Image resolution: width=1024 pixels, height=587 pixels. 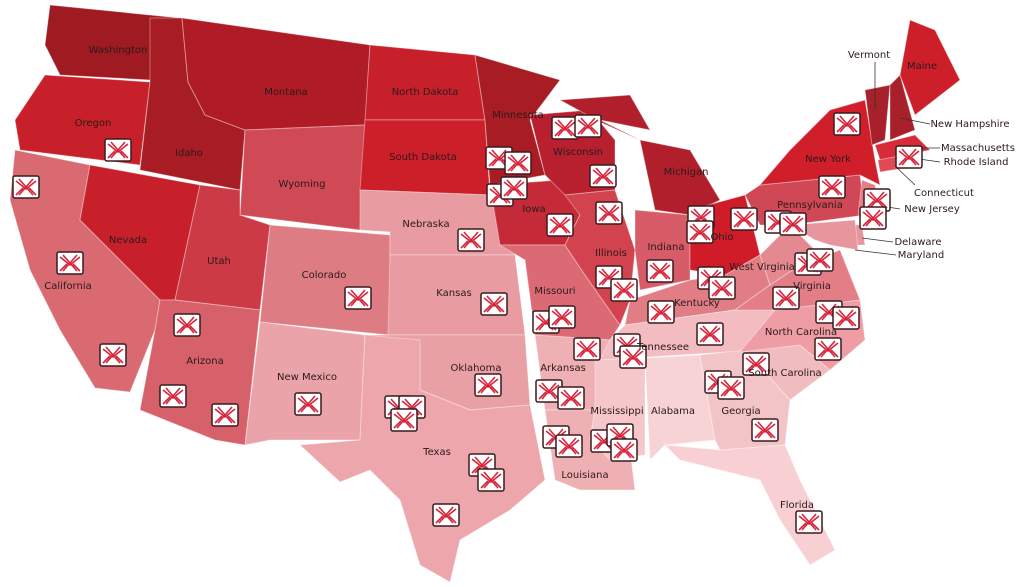 What do you see at coordinates (324, 275) in the screenshot?
I see `state-label: Colorado` at bounding box center [324, 275].